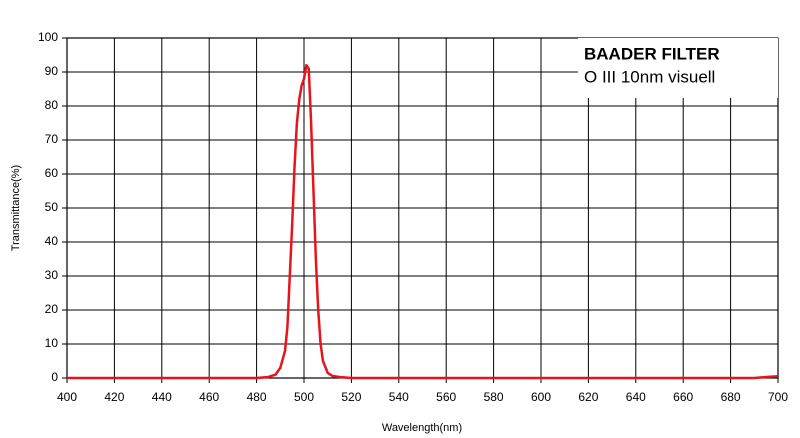 The height and width of the screenshot is (438, 800). I want to click on x-tick-label: 520, so click(351, 397).